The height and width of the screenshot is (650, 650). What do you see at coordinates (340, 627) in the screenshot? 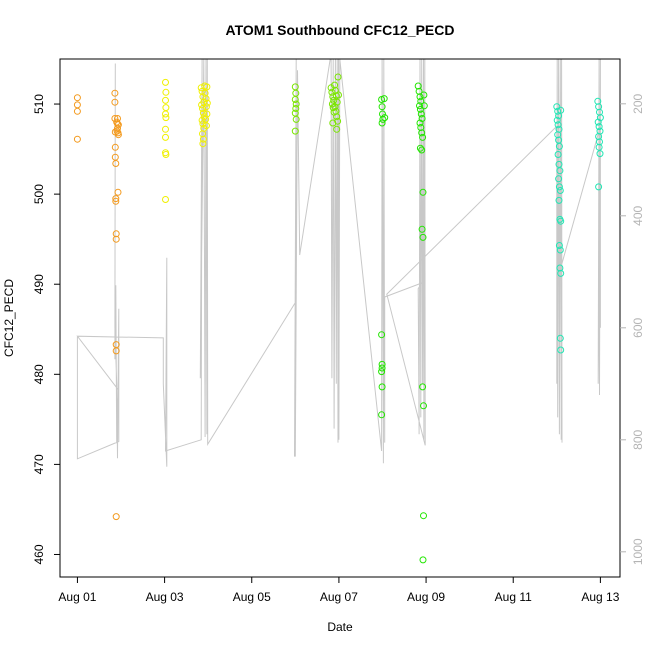
I see `x-axis-label: Date` at bounding box center [340, 627].